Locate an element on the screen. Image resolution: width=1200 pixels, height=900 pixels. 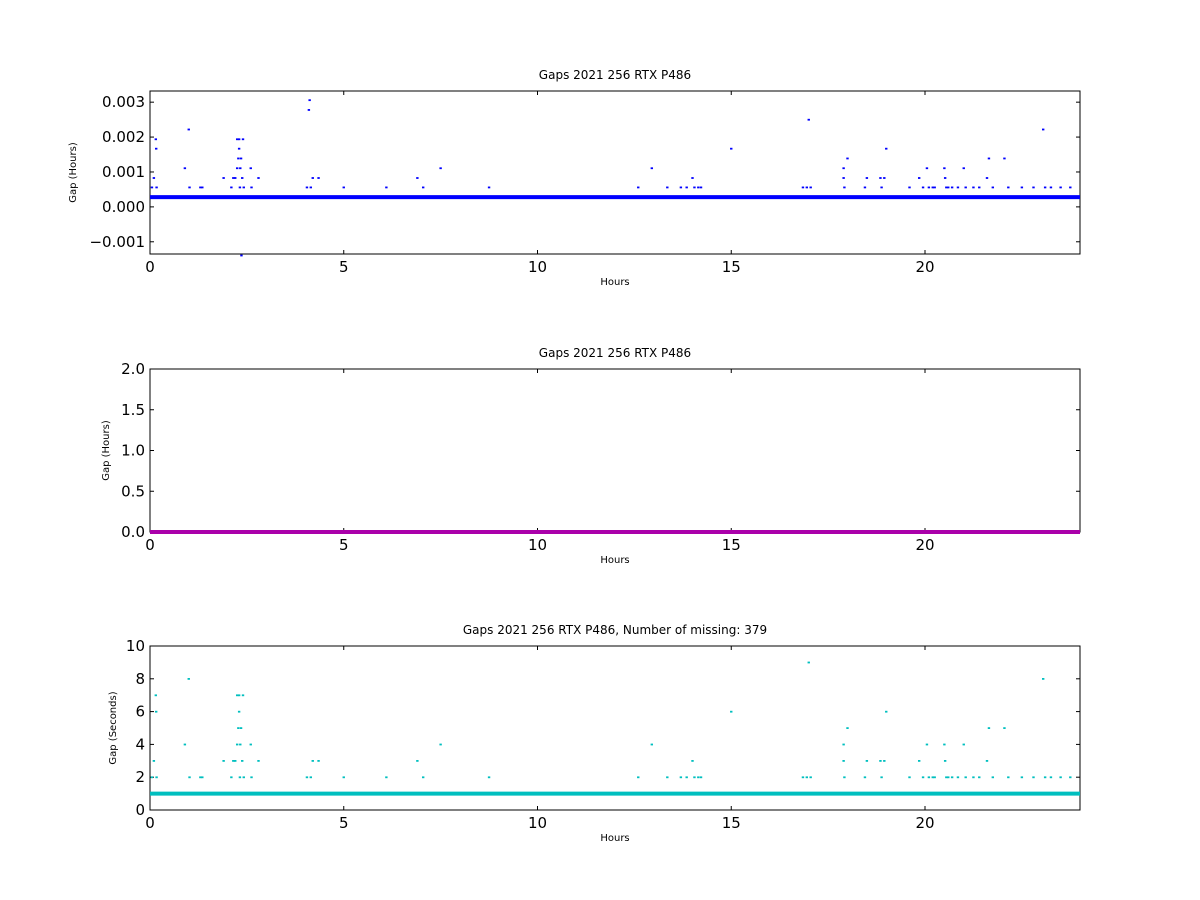
x-tick-label: 15 is located at coordinates (731, 823).